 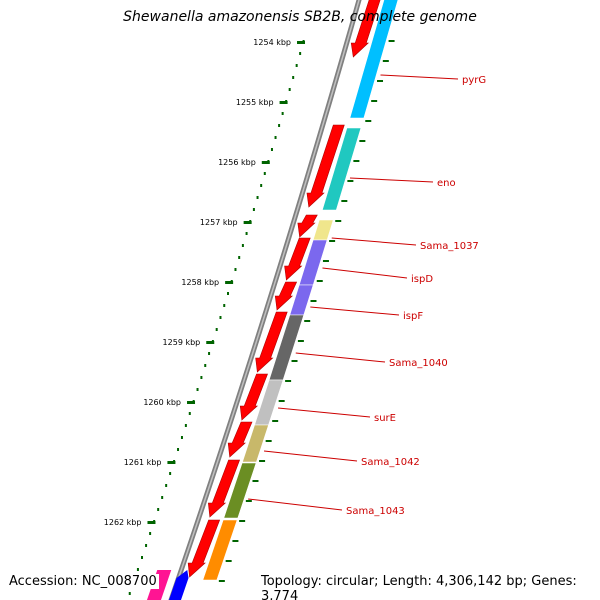 What do you see at coordinates (143, 462) in the screenshot?
I see `kbp-tick-label: 1261 kbp` at bounding box center [143, 462].